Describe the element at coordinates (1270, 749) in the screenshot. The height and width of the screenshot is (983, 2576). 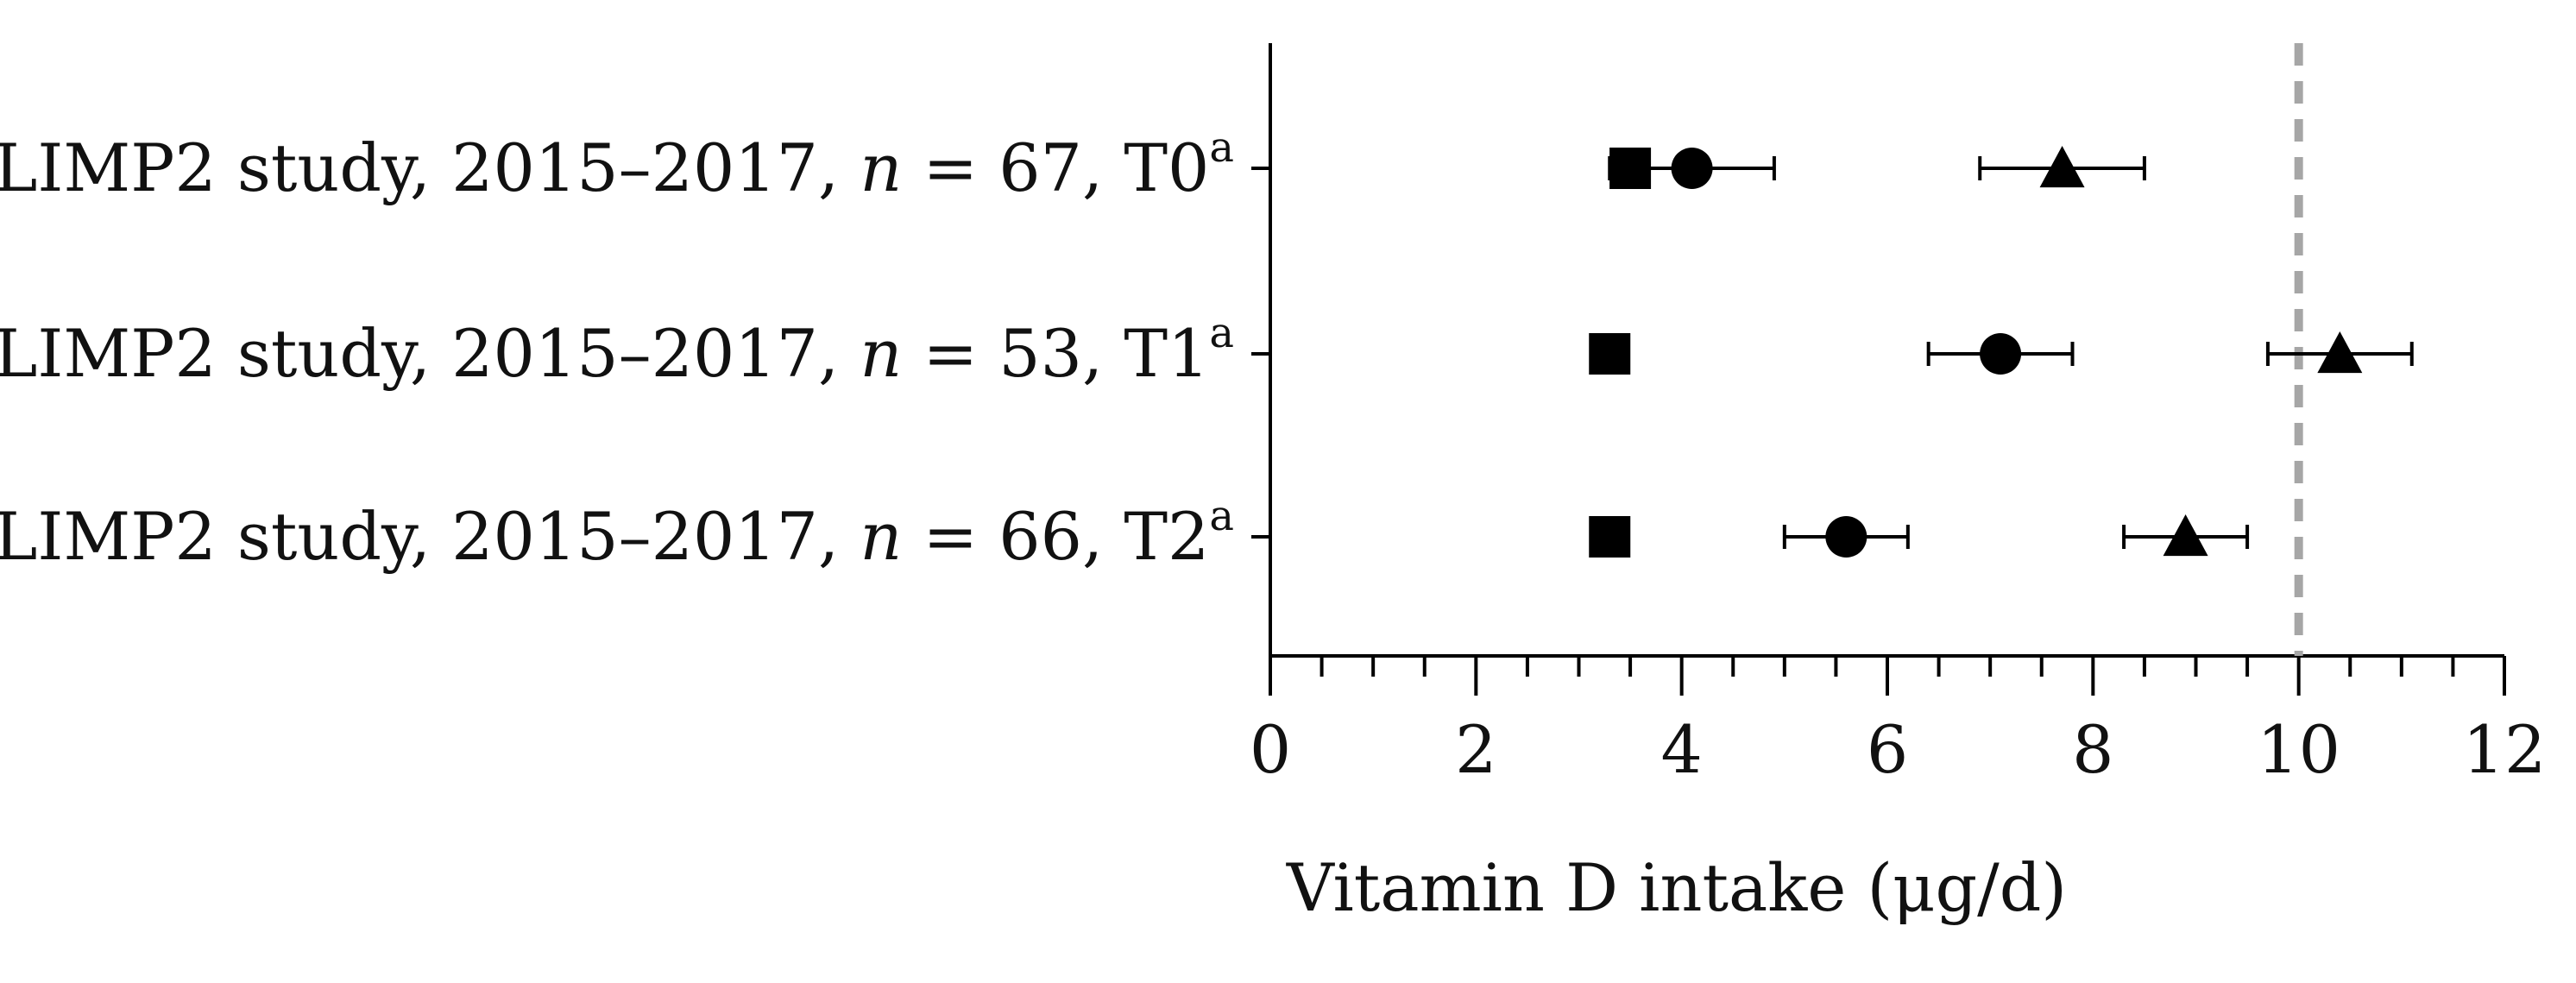
I see `x-tick-label: 0` at that location.